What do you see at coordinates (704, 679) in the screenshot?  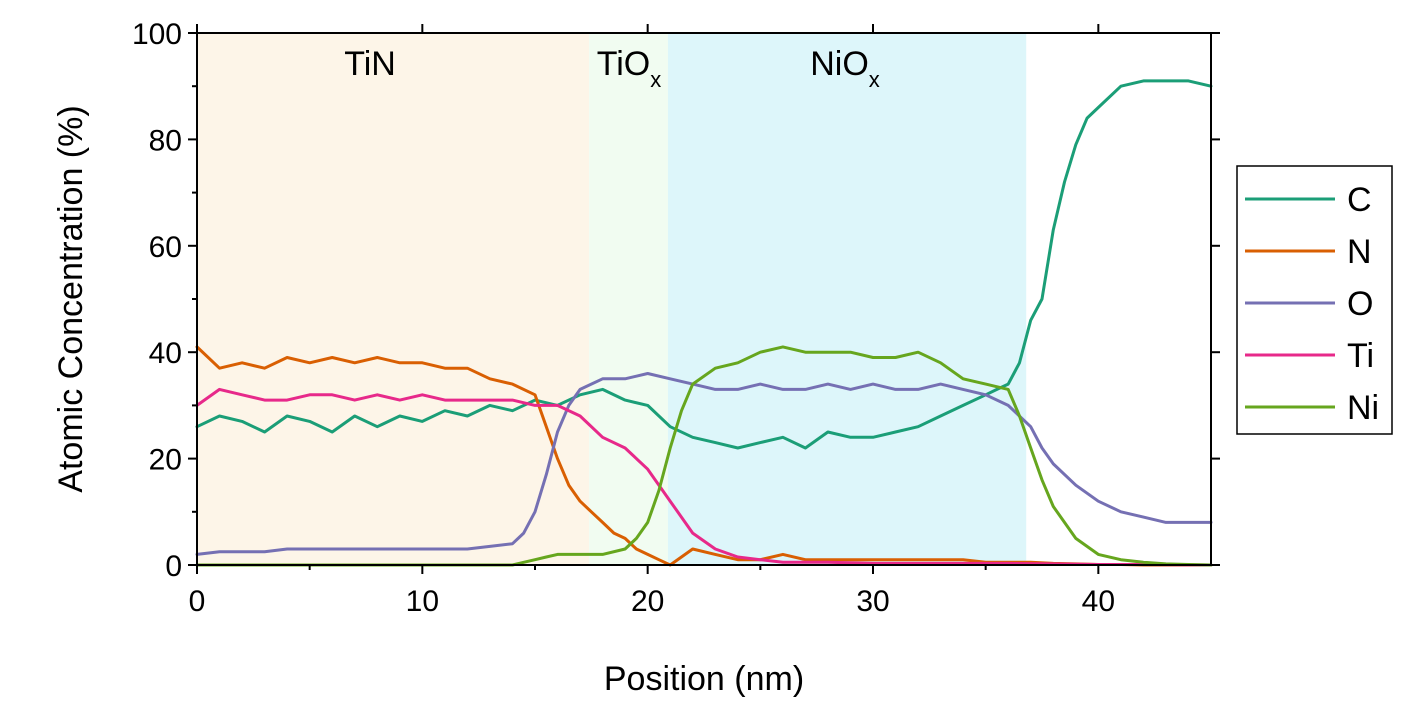 I see `x-axis-title: Position (nm)` at bounding box center [704, 679].